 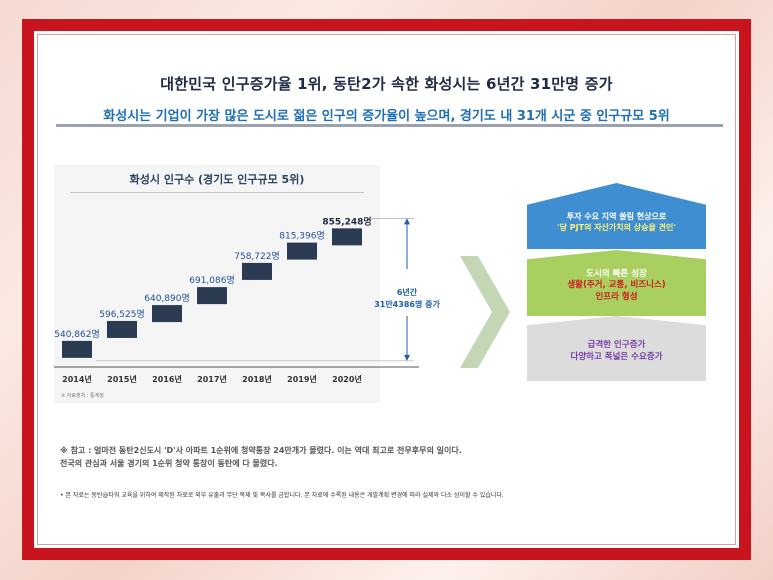 What do you see at coordinates (407, 292) in the screenshot?
I see `chart-annotation-line1: 6년간` at bounding box center [407, 292].